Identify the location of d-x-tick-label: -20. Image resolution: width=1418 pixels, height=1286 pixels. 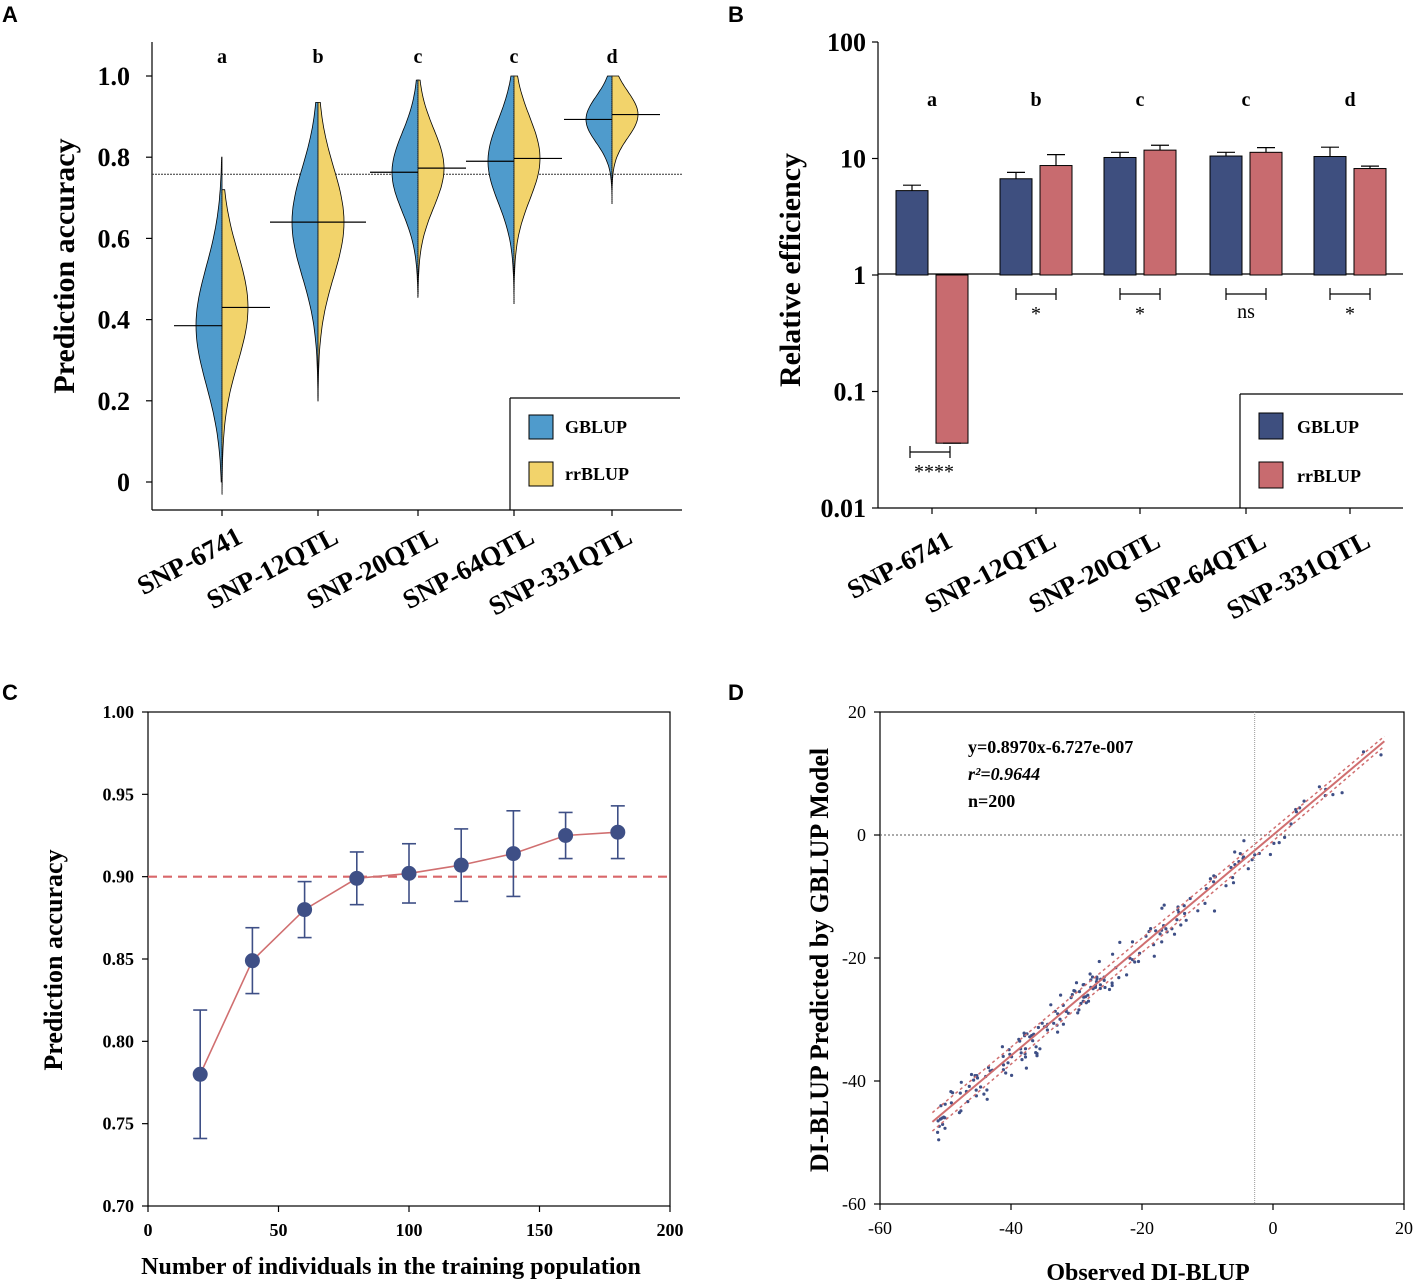
(1142, 1228).